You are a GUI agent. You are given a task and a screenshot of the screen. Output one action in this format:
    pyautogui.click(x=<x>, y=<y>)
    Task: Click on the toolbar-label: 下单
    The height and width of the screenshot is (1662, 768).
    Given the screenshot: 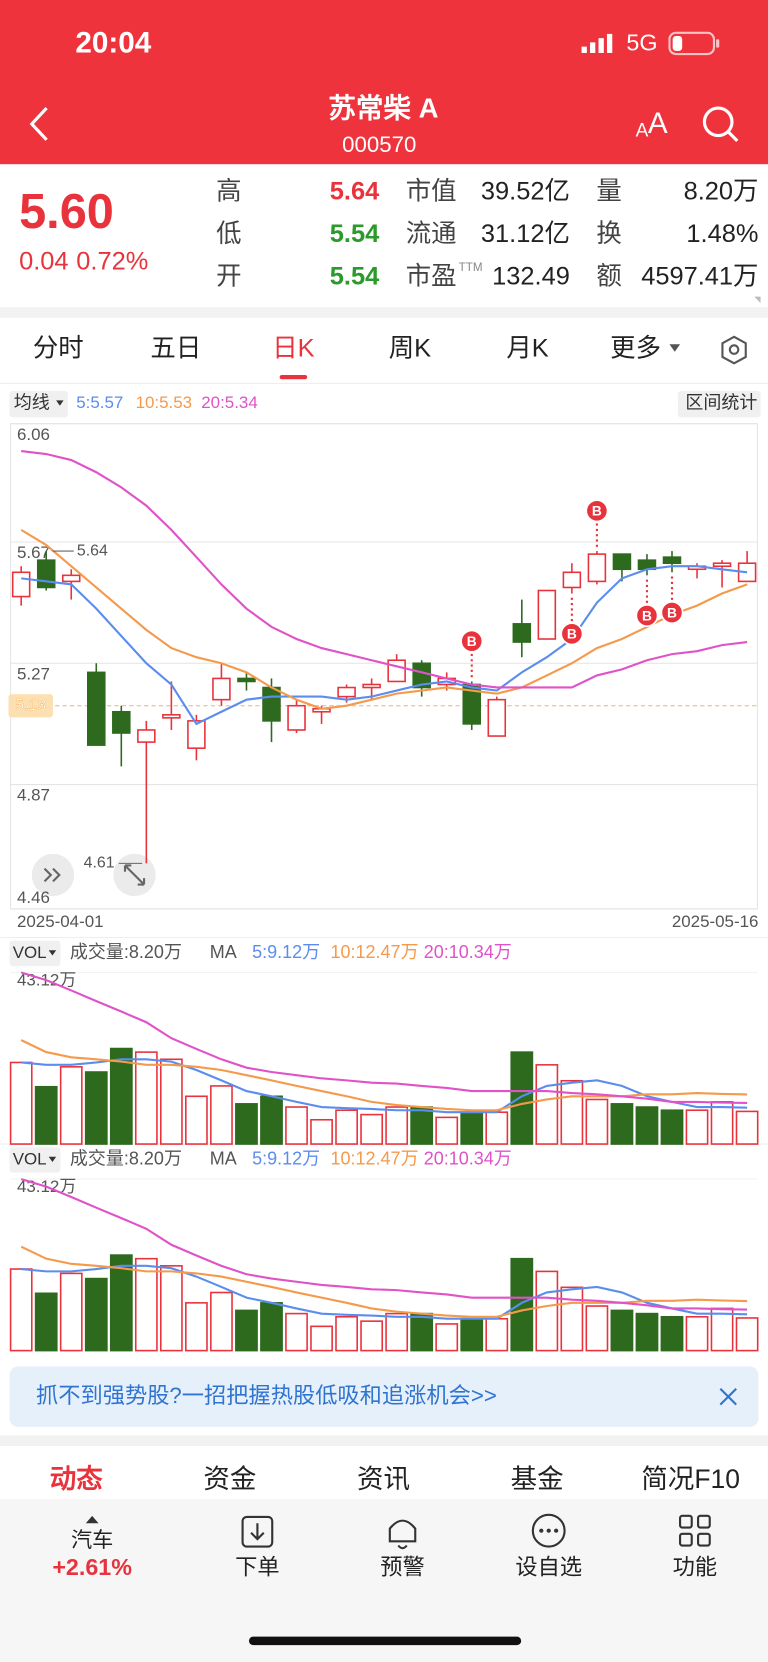 What is the action you would take?
    pyautogui.click(x=257, y=1567)
    